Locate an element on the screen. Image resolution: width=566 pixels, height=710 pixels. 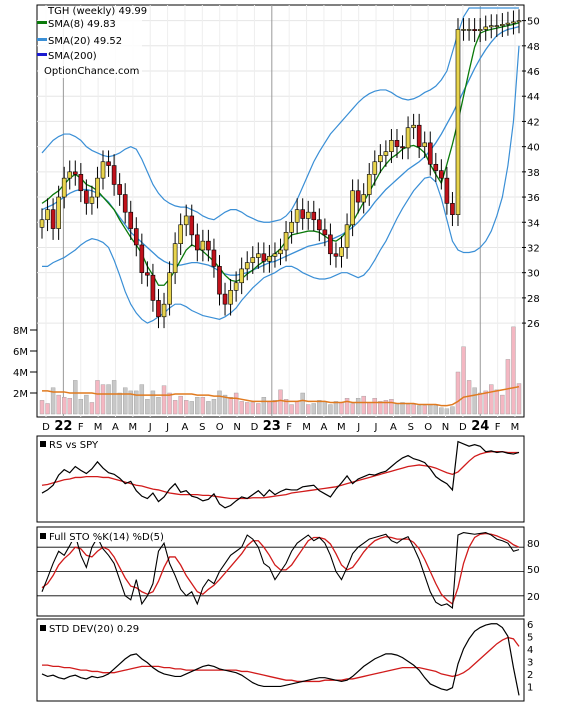
sto-tick-20: 20 is located at coordinates (533, 597).